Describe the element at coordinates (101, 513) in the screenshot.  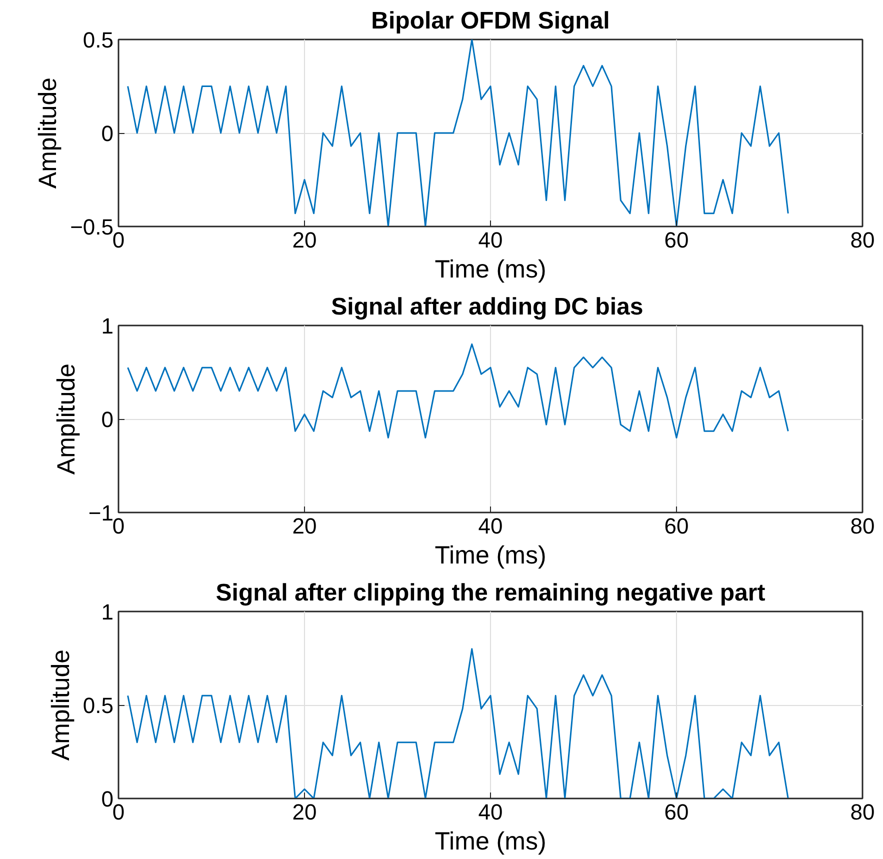
I see `y-tick-label: −1` at that location.